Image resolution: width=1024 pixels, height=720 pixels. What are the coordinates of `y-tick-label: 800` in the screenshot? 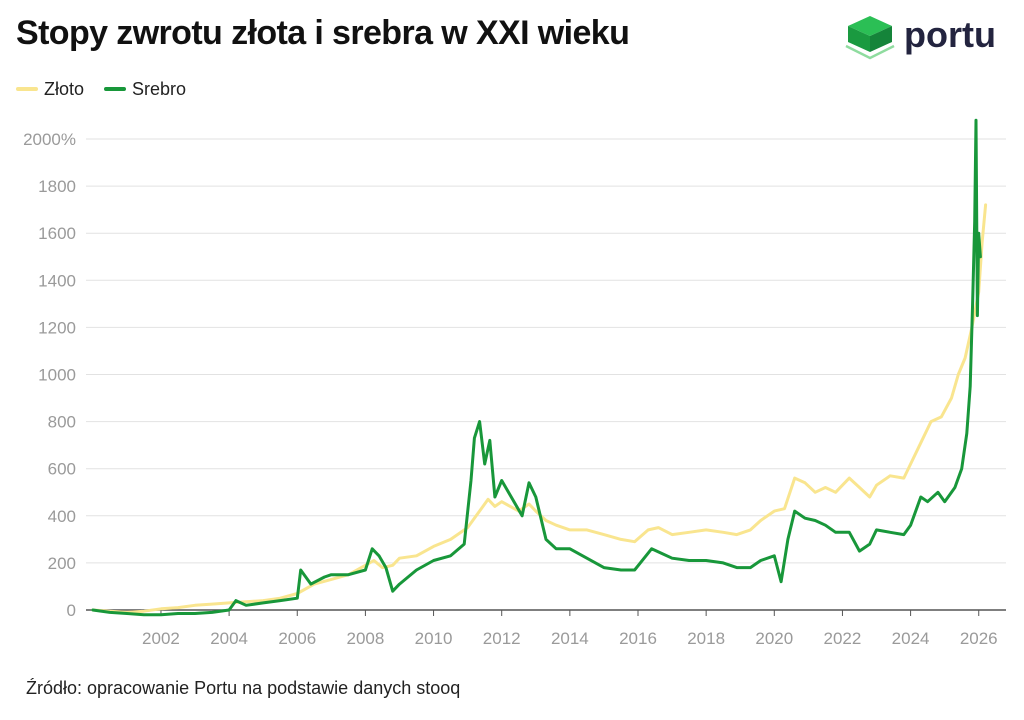 It's located at (62, 422).